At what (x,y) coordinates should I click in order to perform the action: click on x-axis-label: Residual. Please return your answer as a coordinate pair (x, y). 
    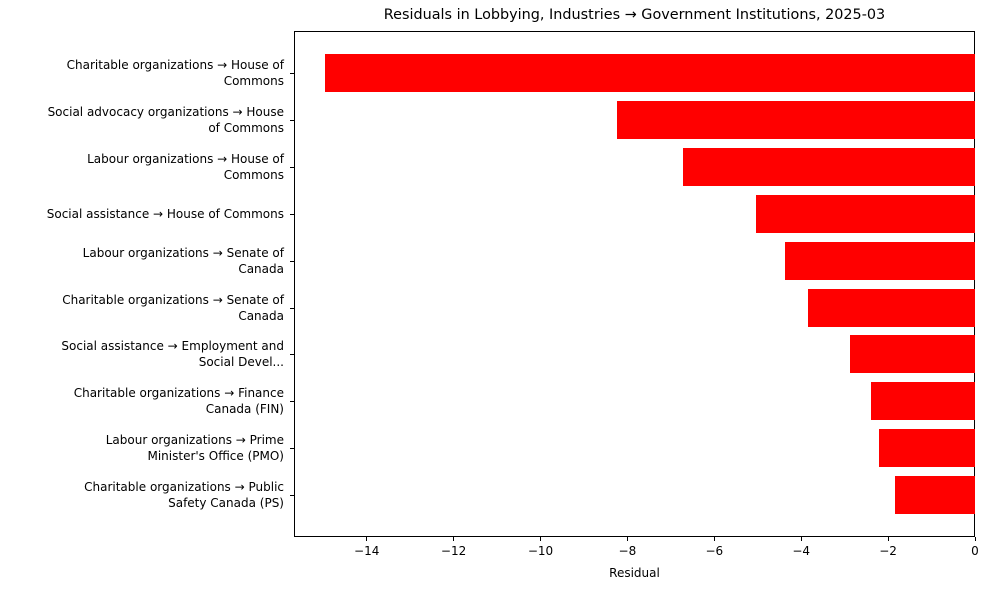
    Looking at the image, I should click on (634, 573).